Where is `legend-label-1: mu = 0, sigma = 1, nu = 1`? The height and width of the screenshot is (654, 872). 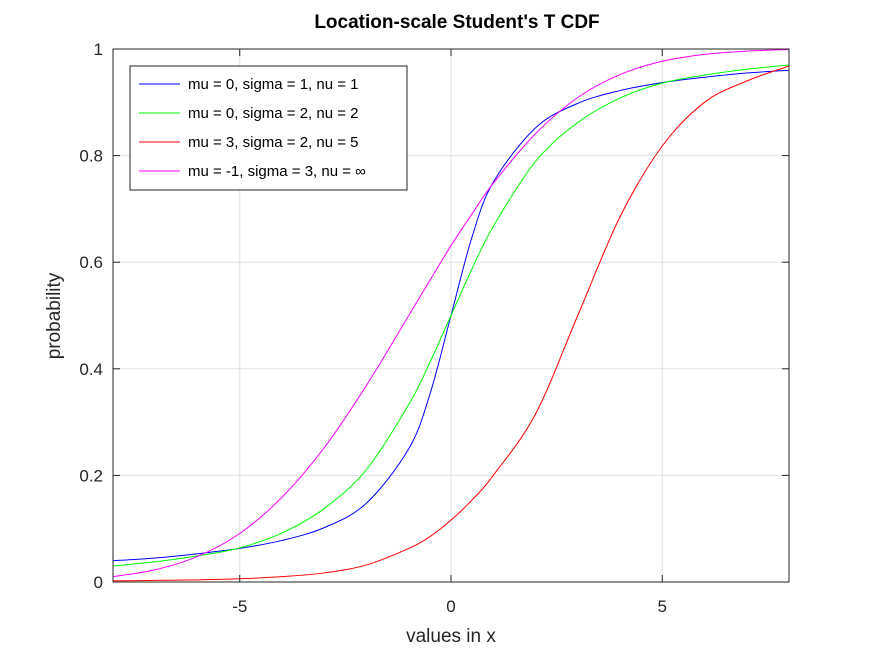
legend-label-1: mu = 0, sigma = 1, nu = 1 is located at coordinates (273, 84).